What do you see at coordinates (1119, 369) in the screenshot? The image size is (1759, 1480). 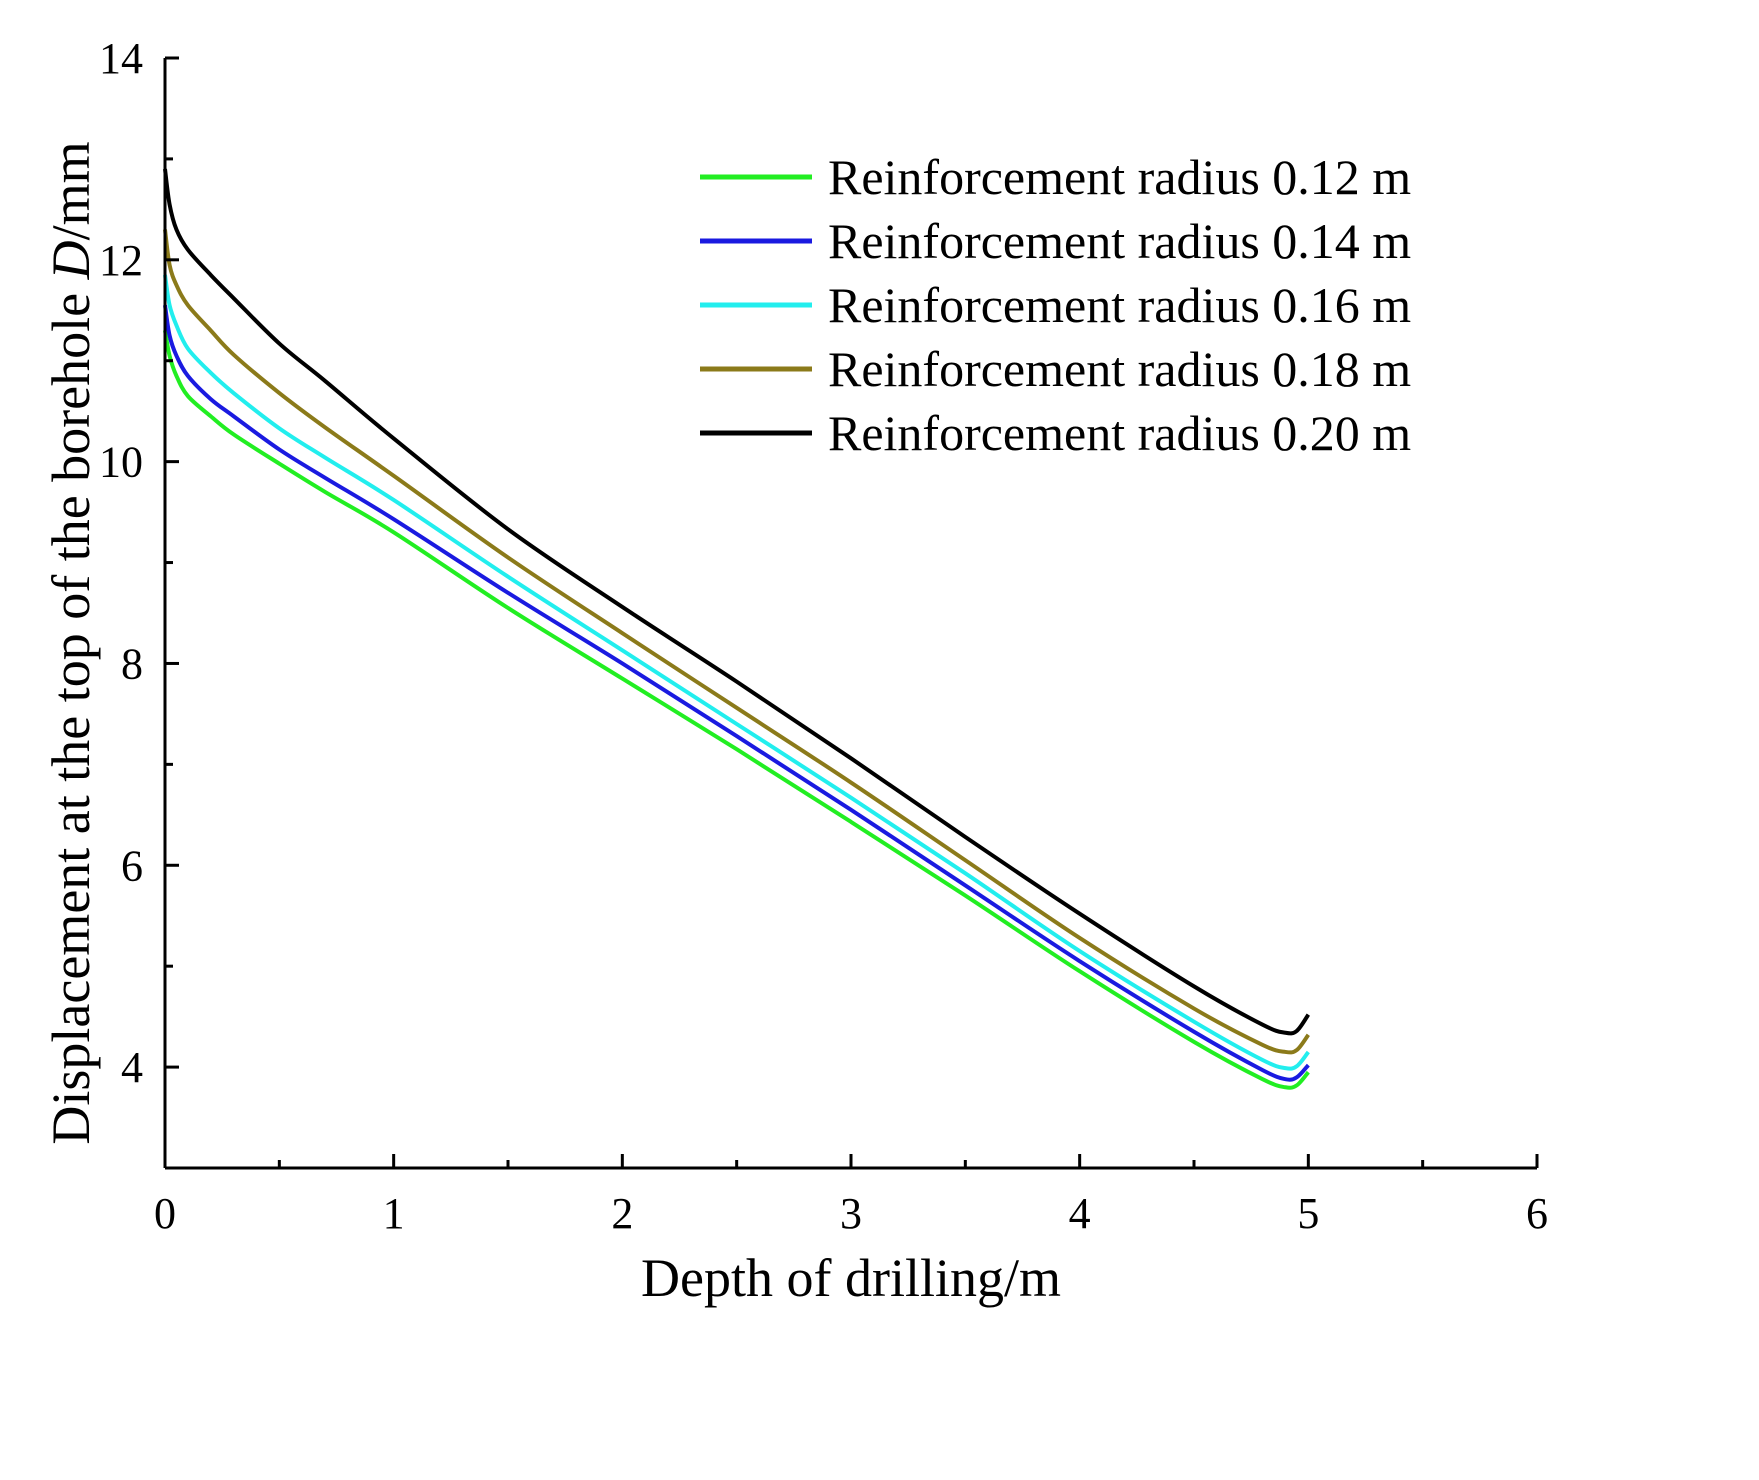 I see `legend-label-4: Reinforcement radius 0.18 m` at bounding box center [1119, 369].